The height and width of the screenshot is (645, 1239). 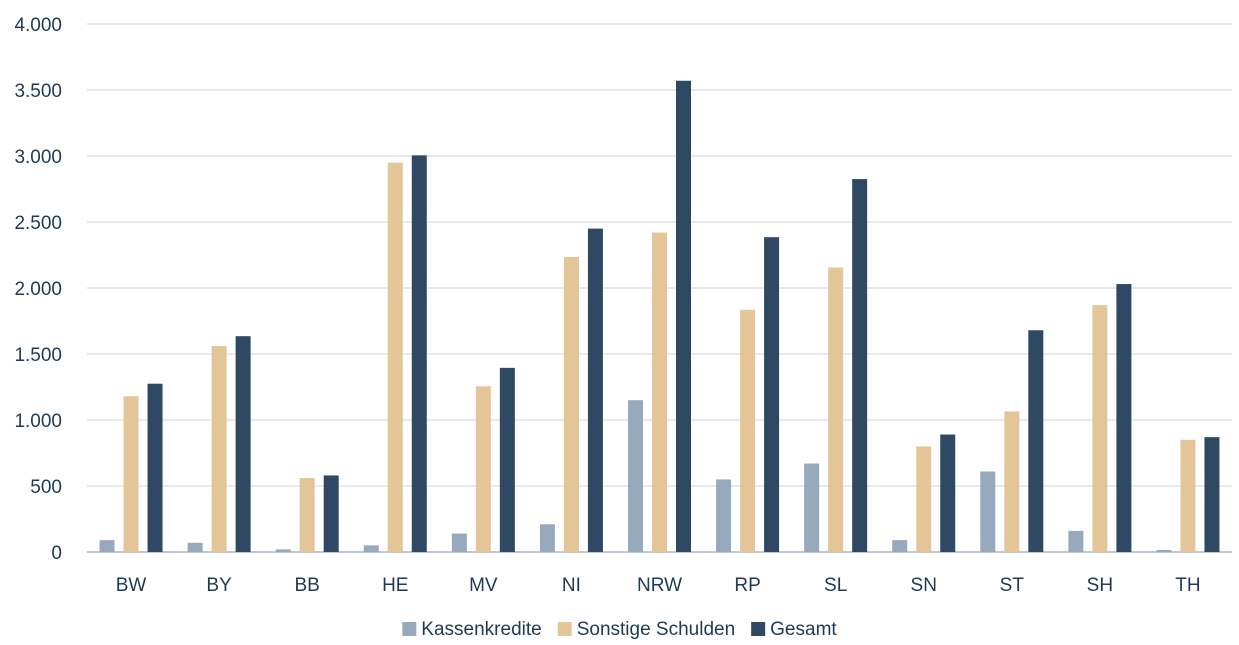 What do you see at coordinates (395, 585) in the screenshot?
I see `x-tick-label: HE` at bounding box center [395, 585].